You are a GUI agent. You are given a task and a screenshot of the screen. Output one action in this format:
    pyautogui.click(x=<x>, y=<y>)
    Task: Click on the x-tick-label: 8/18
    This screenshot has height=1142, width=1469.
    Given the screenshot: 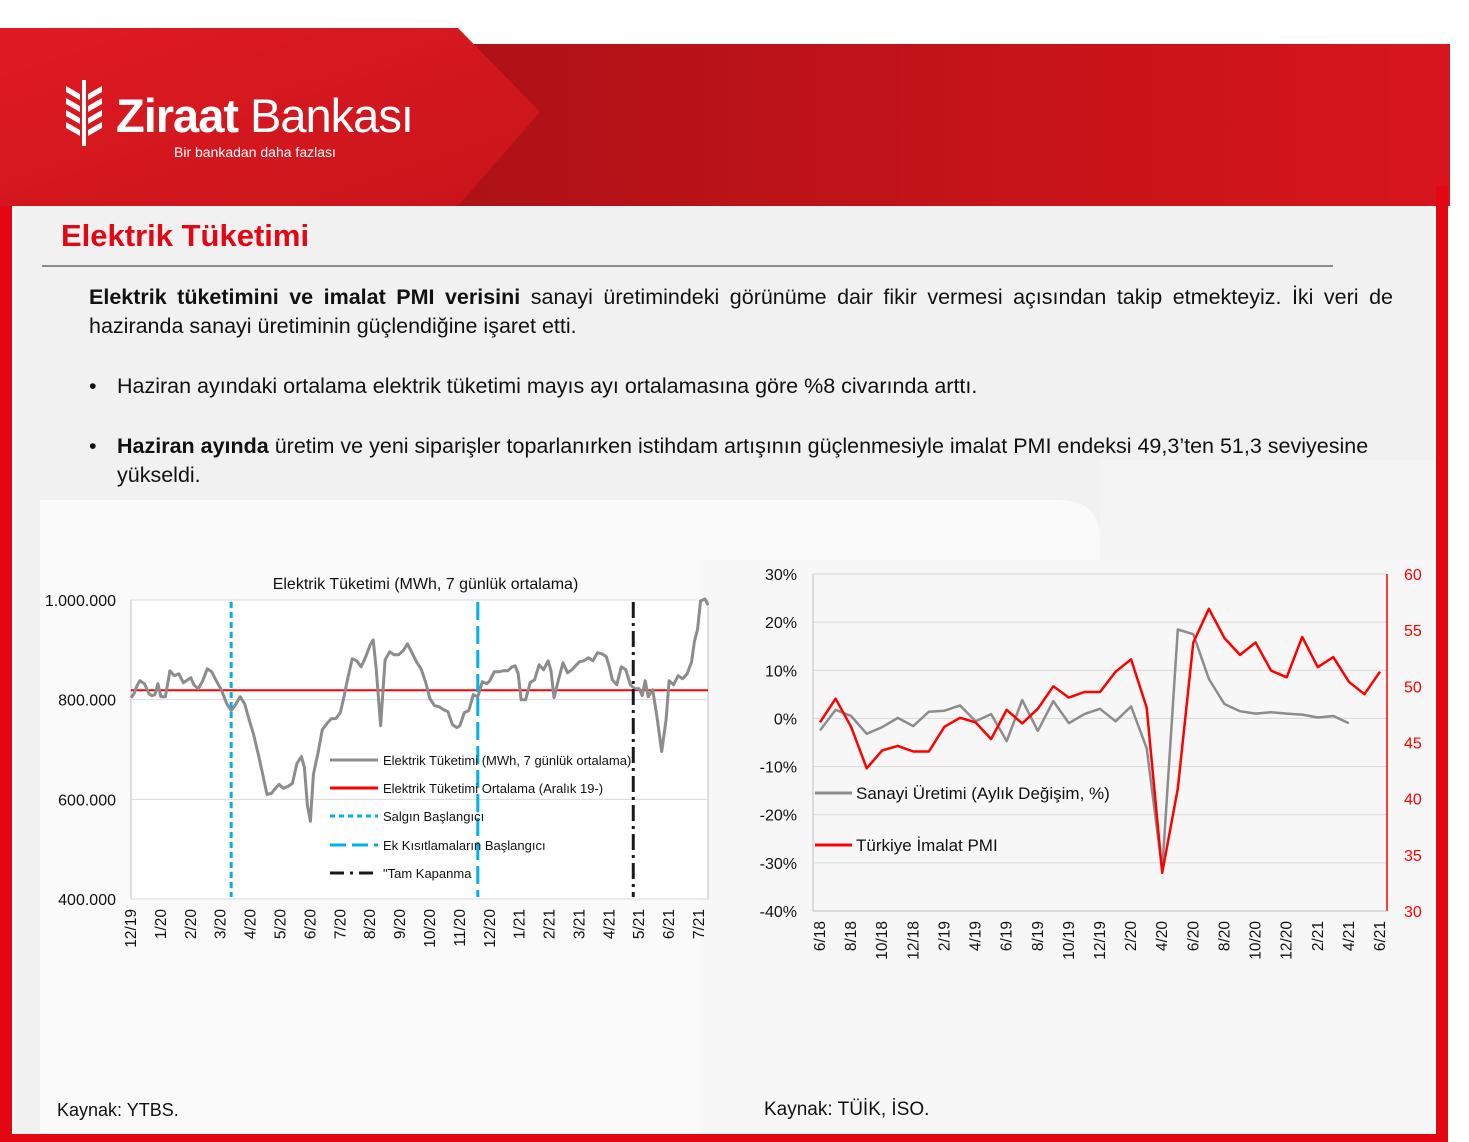 What is the action you would take?
    pyautogui.click(x=851, y=936)
    